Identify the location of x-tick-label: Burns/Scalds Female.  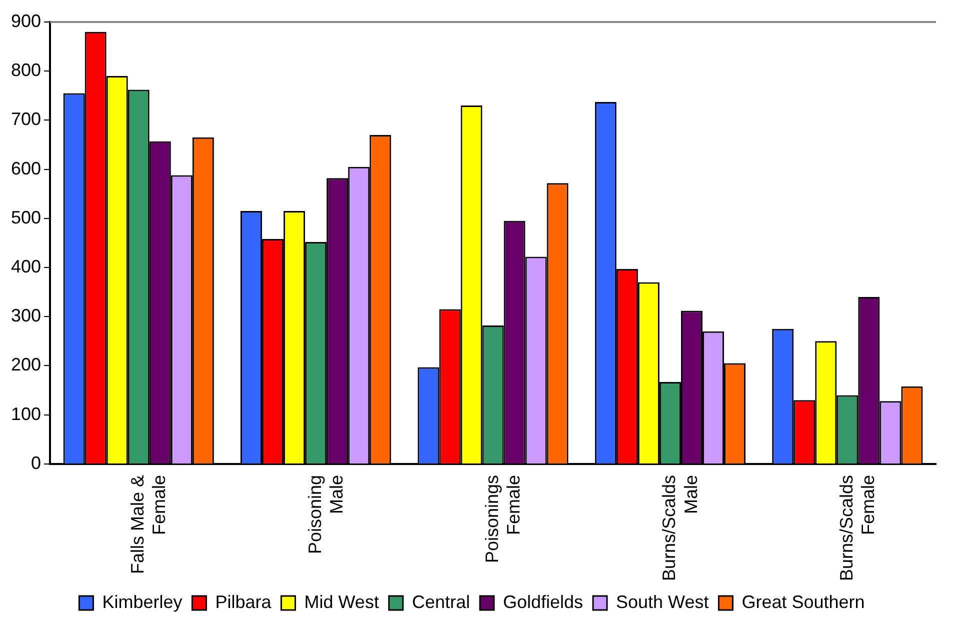
(857, 528).